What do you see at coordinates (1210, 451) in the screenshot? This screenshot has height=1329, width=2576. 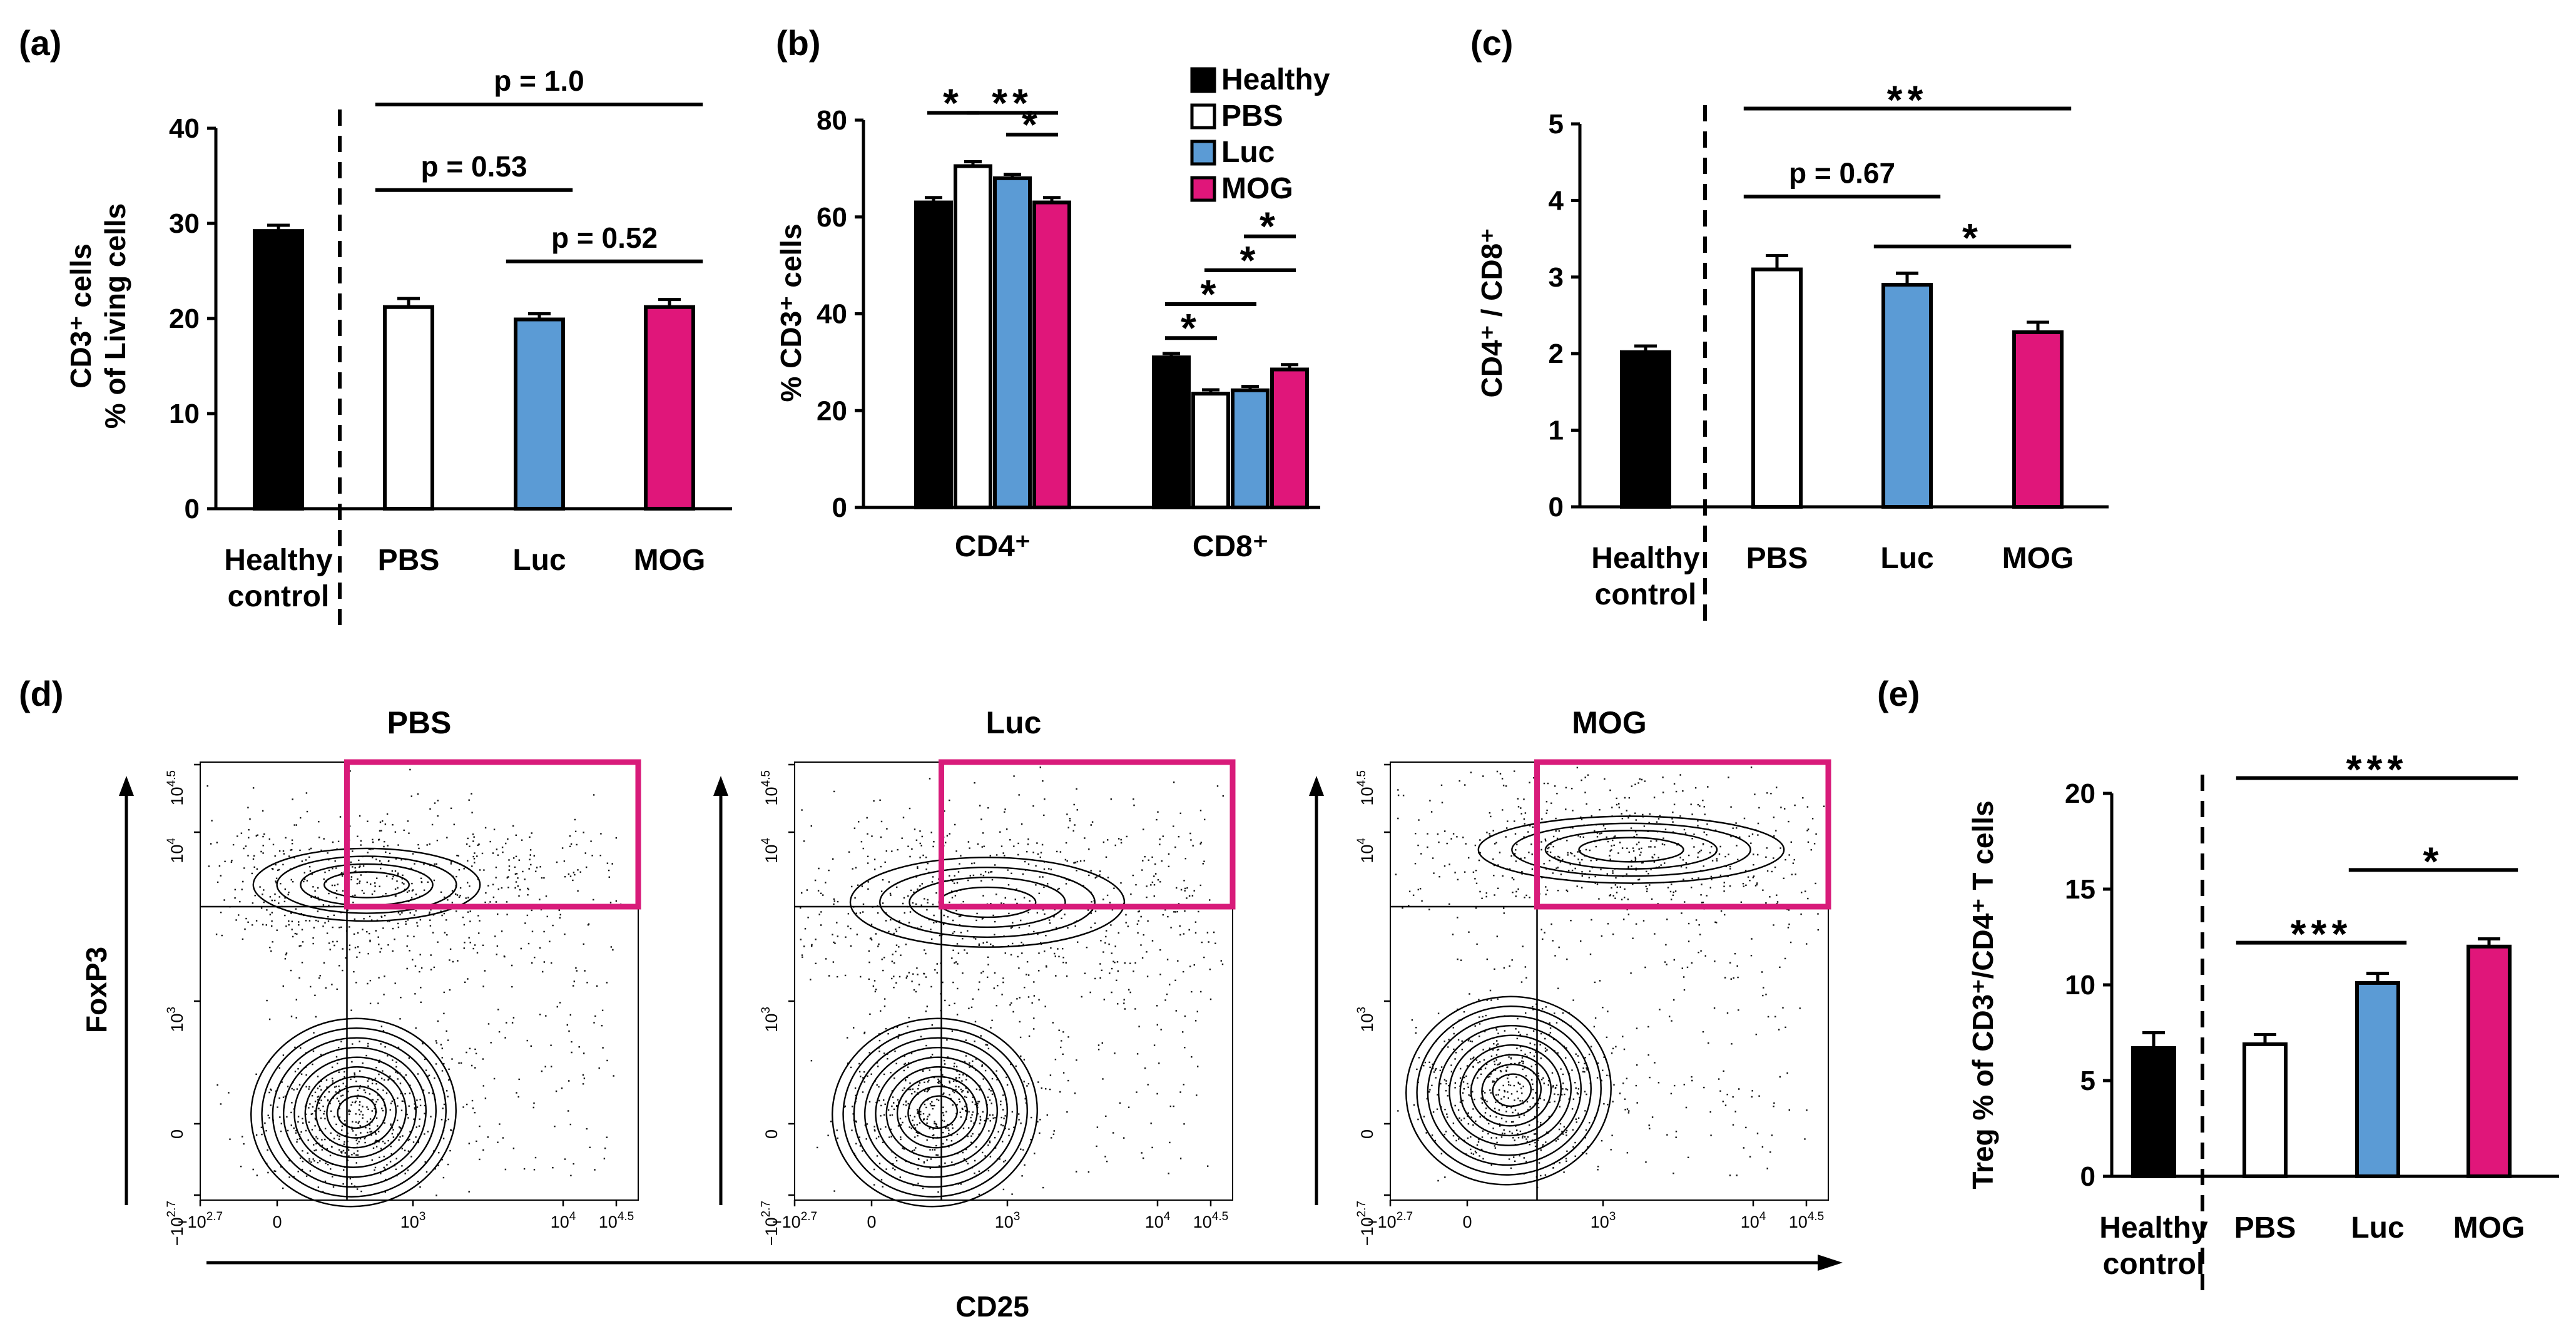 I see `chart-b-bar-pbs` at bounding box center [1210, 451].